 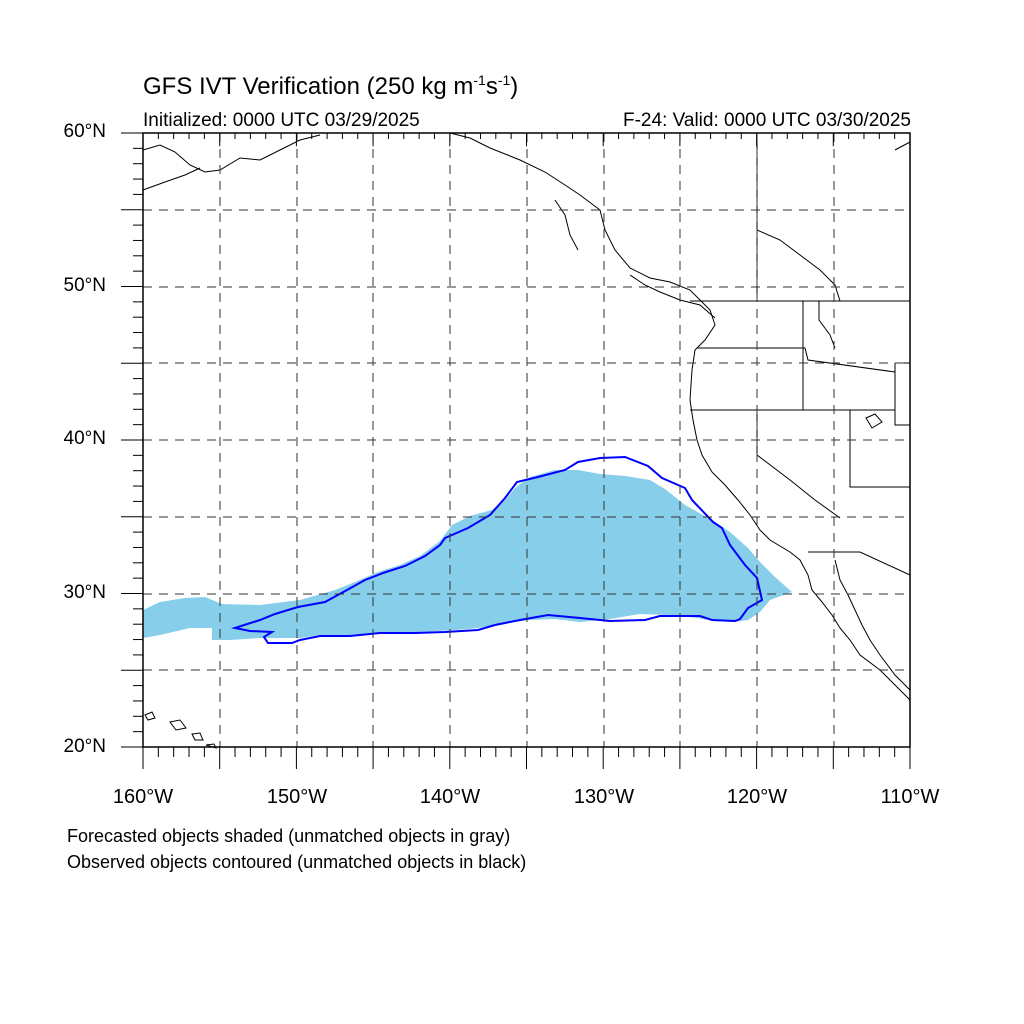 I want to click on valid-time: F-24: Valid: 0000 UTC 03/30/2025, so click(x=767, y=120).